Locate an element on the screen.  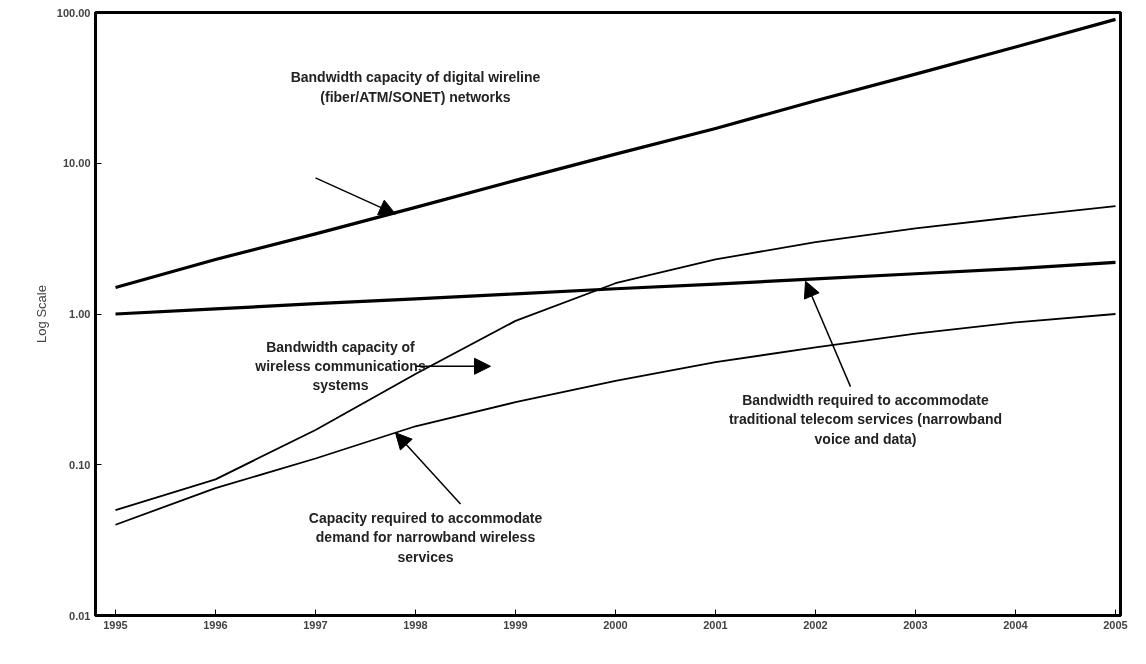
x-tick-label: 2004 is located at coordinates (1016, 624).